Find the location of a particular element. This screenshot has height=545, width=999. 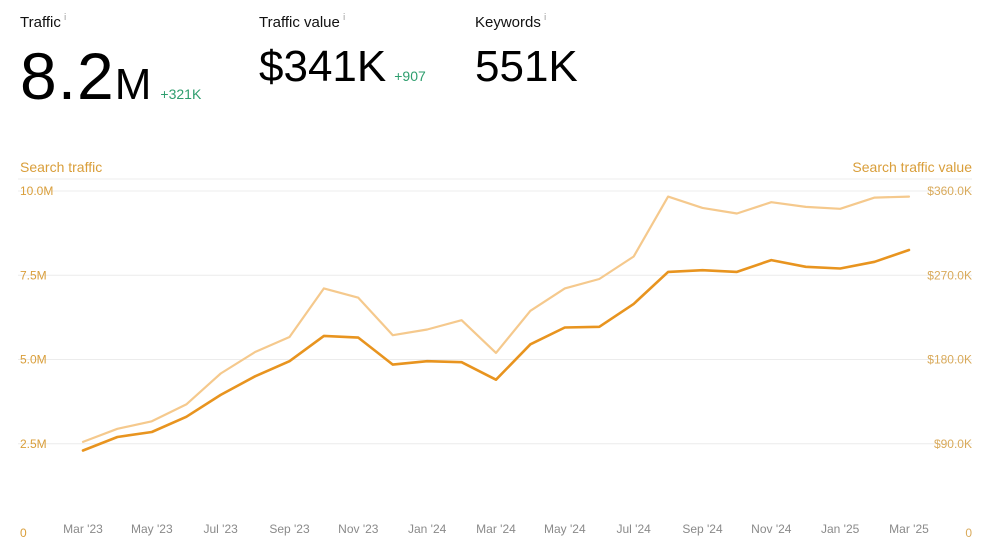

x-tick-label: May '24 is located at coordinates (565, 529).